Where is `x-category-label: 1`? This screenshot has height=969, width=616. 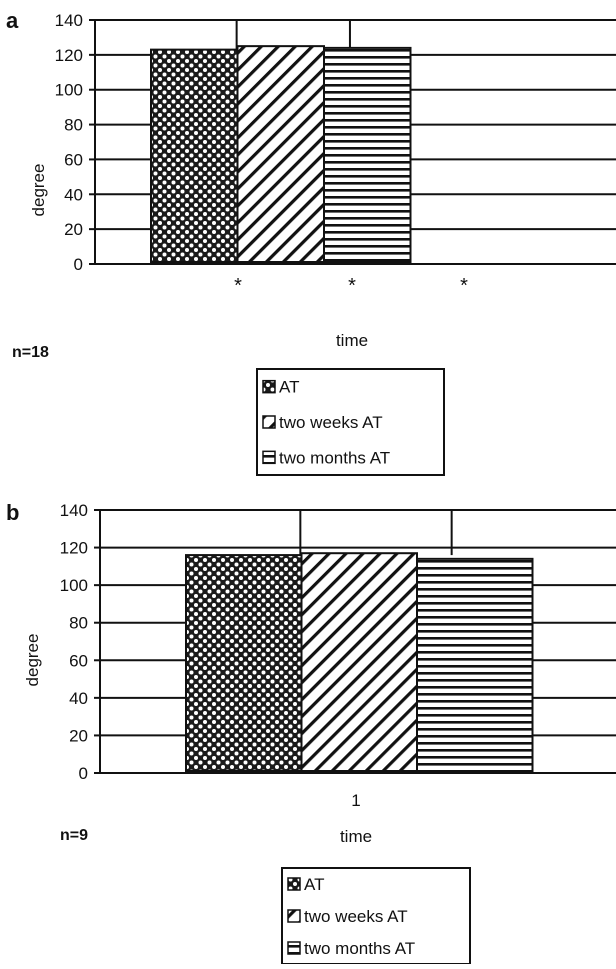
x-category-label: 1 is located at coordinates (355, 800).